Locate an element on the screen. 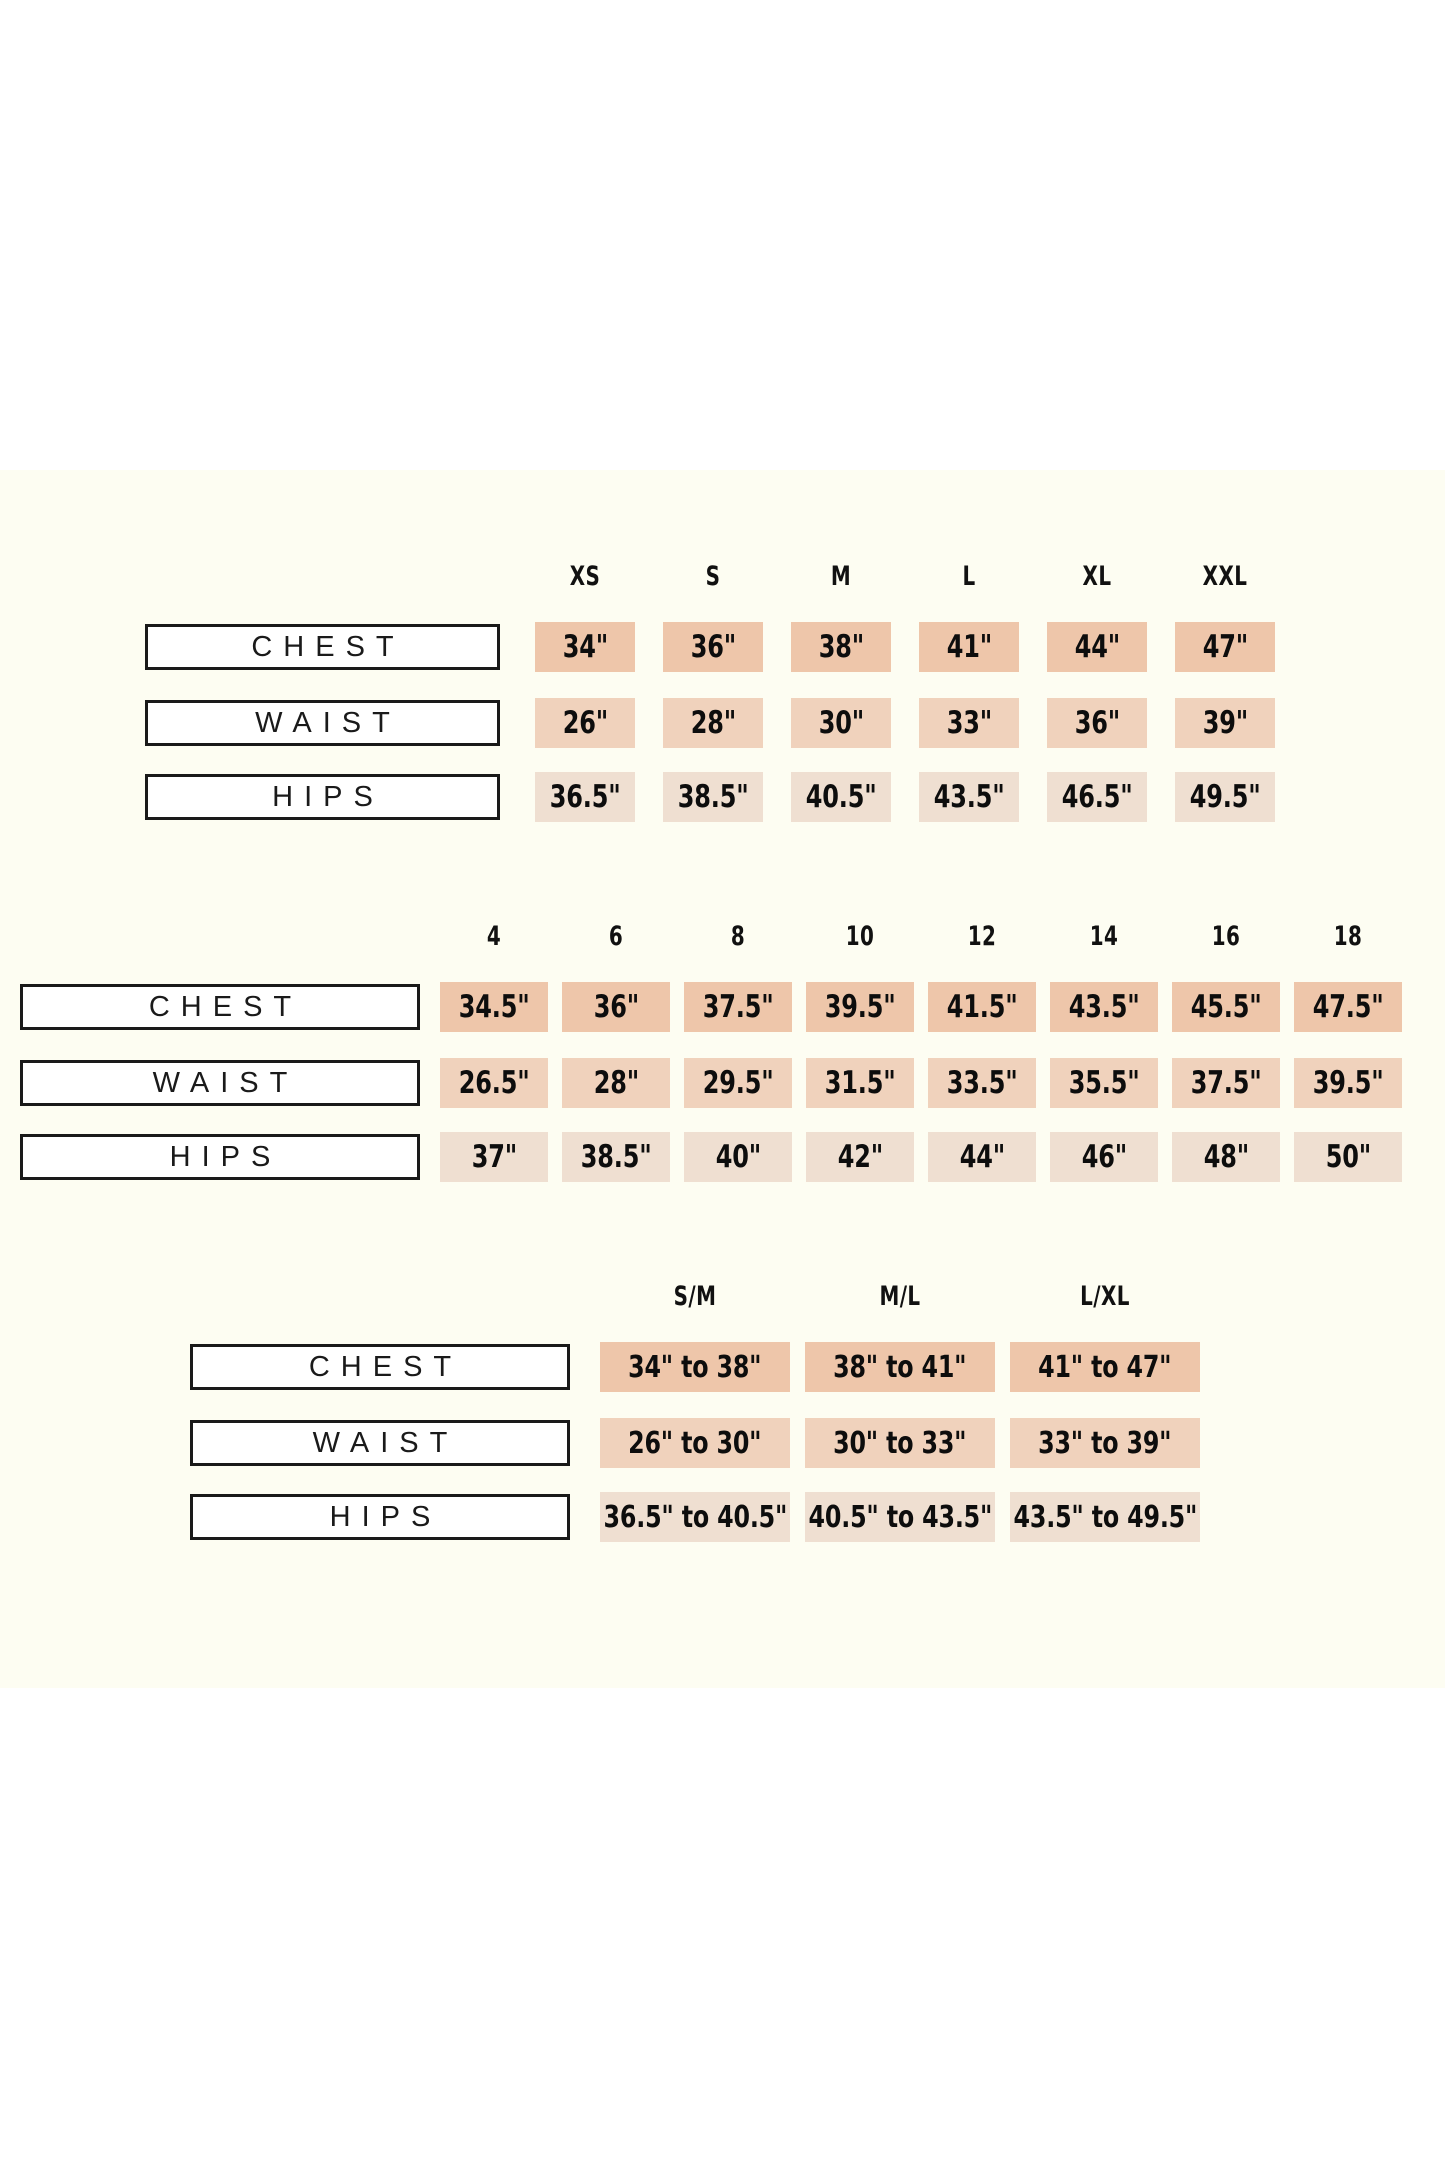 This screenshot has width=1445, height=2167. column-header-6: 6 is located at coordinates (616, 936).